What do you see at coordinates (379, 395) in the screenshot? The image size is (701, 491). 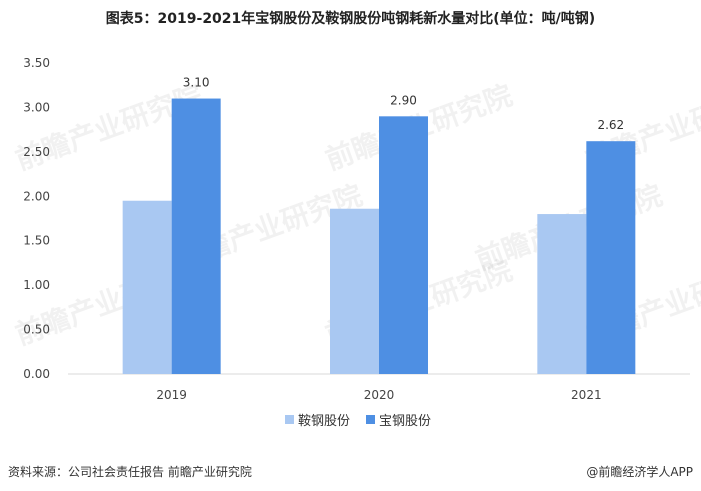 I see `x-tick-label: 2020` at bounding box center [379, 395].